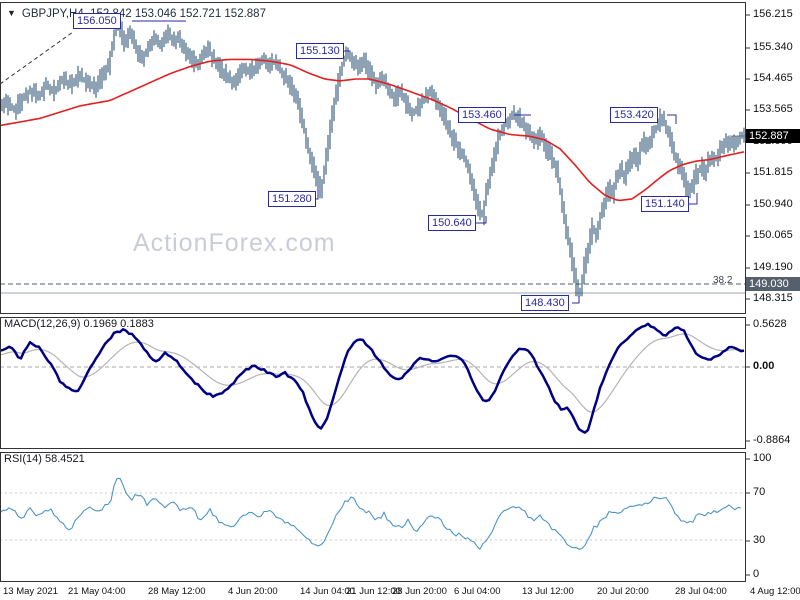 The width and height of the screenshot is (800, 600). I want to click on time-axis-label: 14 Jun 04:00, so click(327, 591).